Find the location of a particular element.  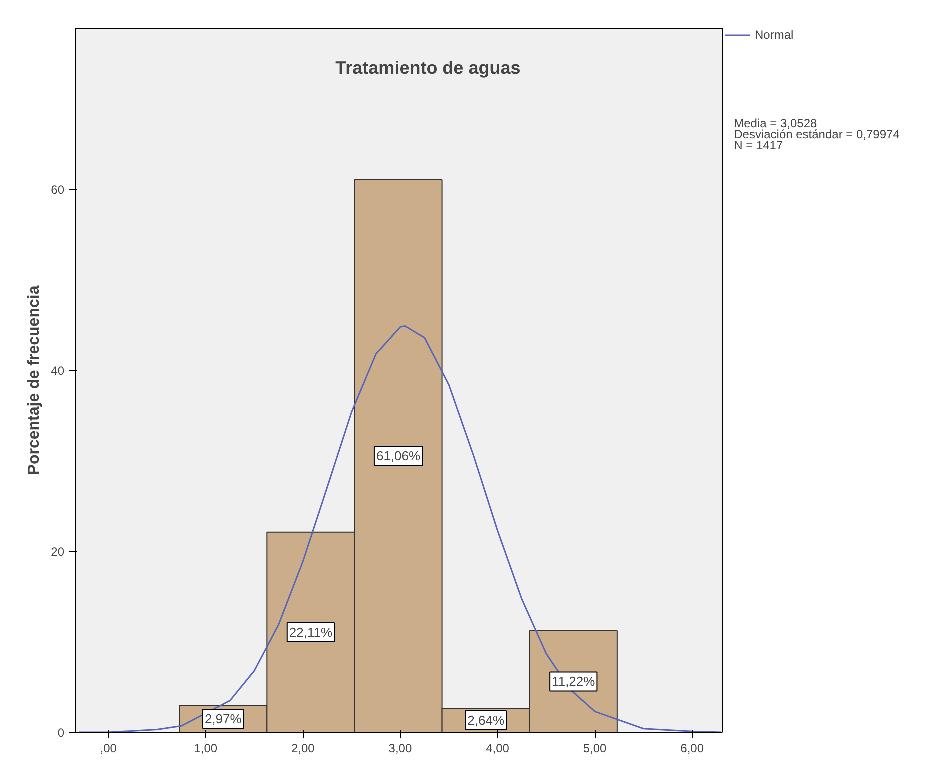

x-tick-label: 3,00 is located at coordinates (400, 749).